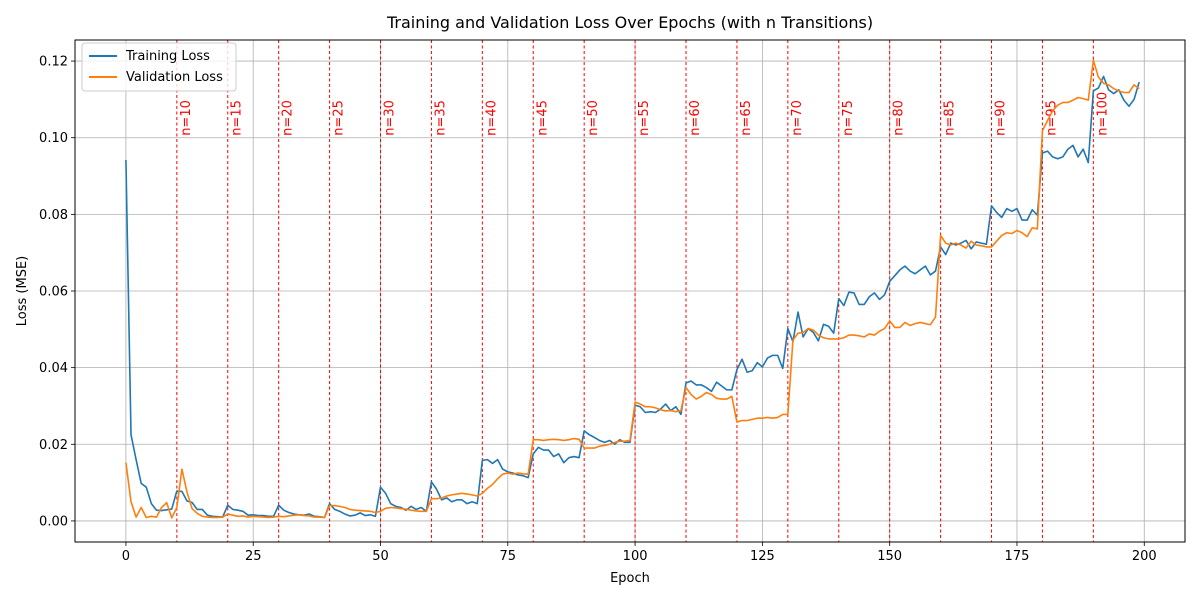  Describe the element at coordinates (630, 578) in the screenshot. I see `x-axis-label: Epoch` at that location.